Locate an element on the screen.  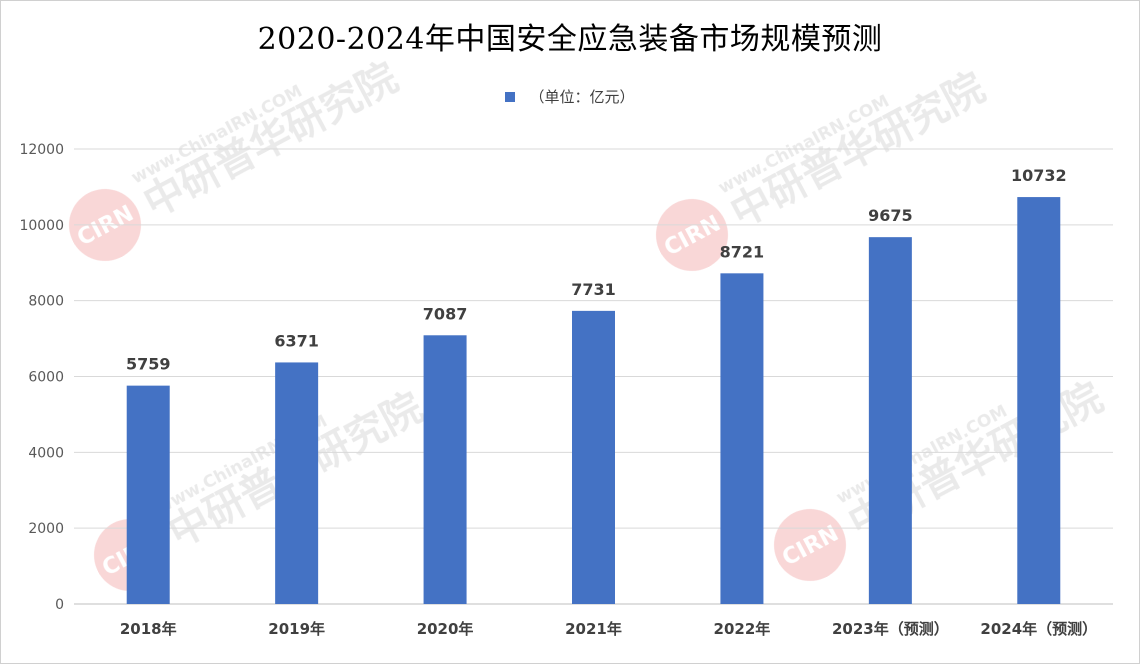
data-label: 7731 is located at coordinates (593, 289).